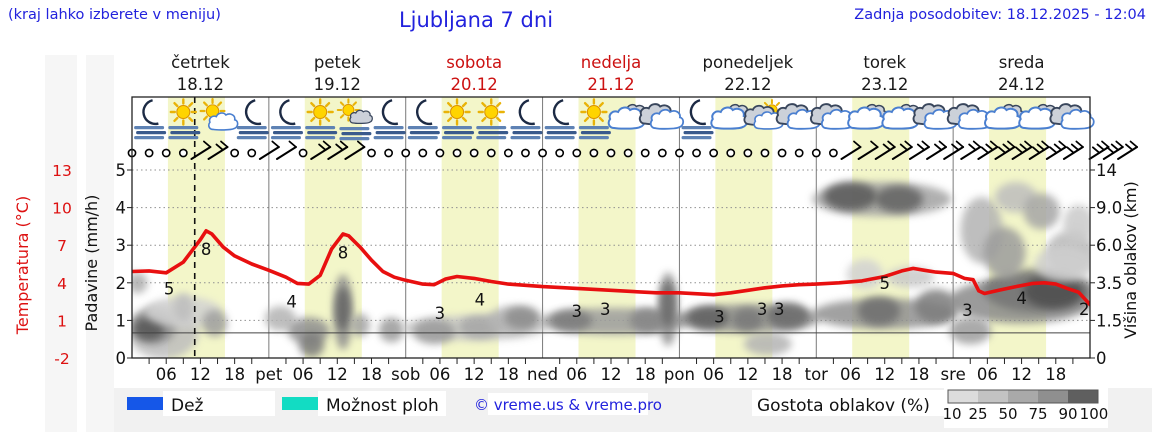  I want to click on temp-tick: 1, so click(62, 321).